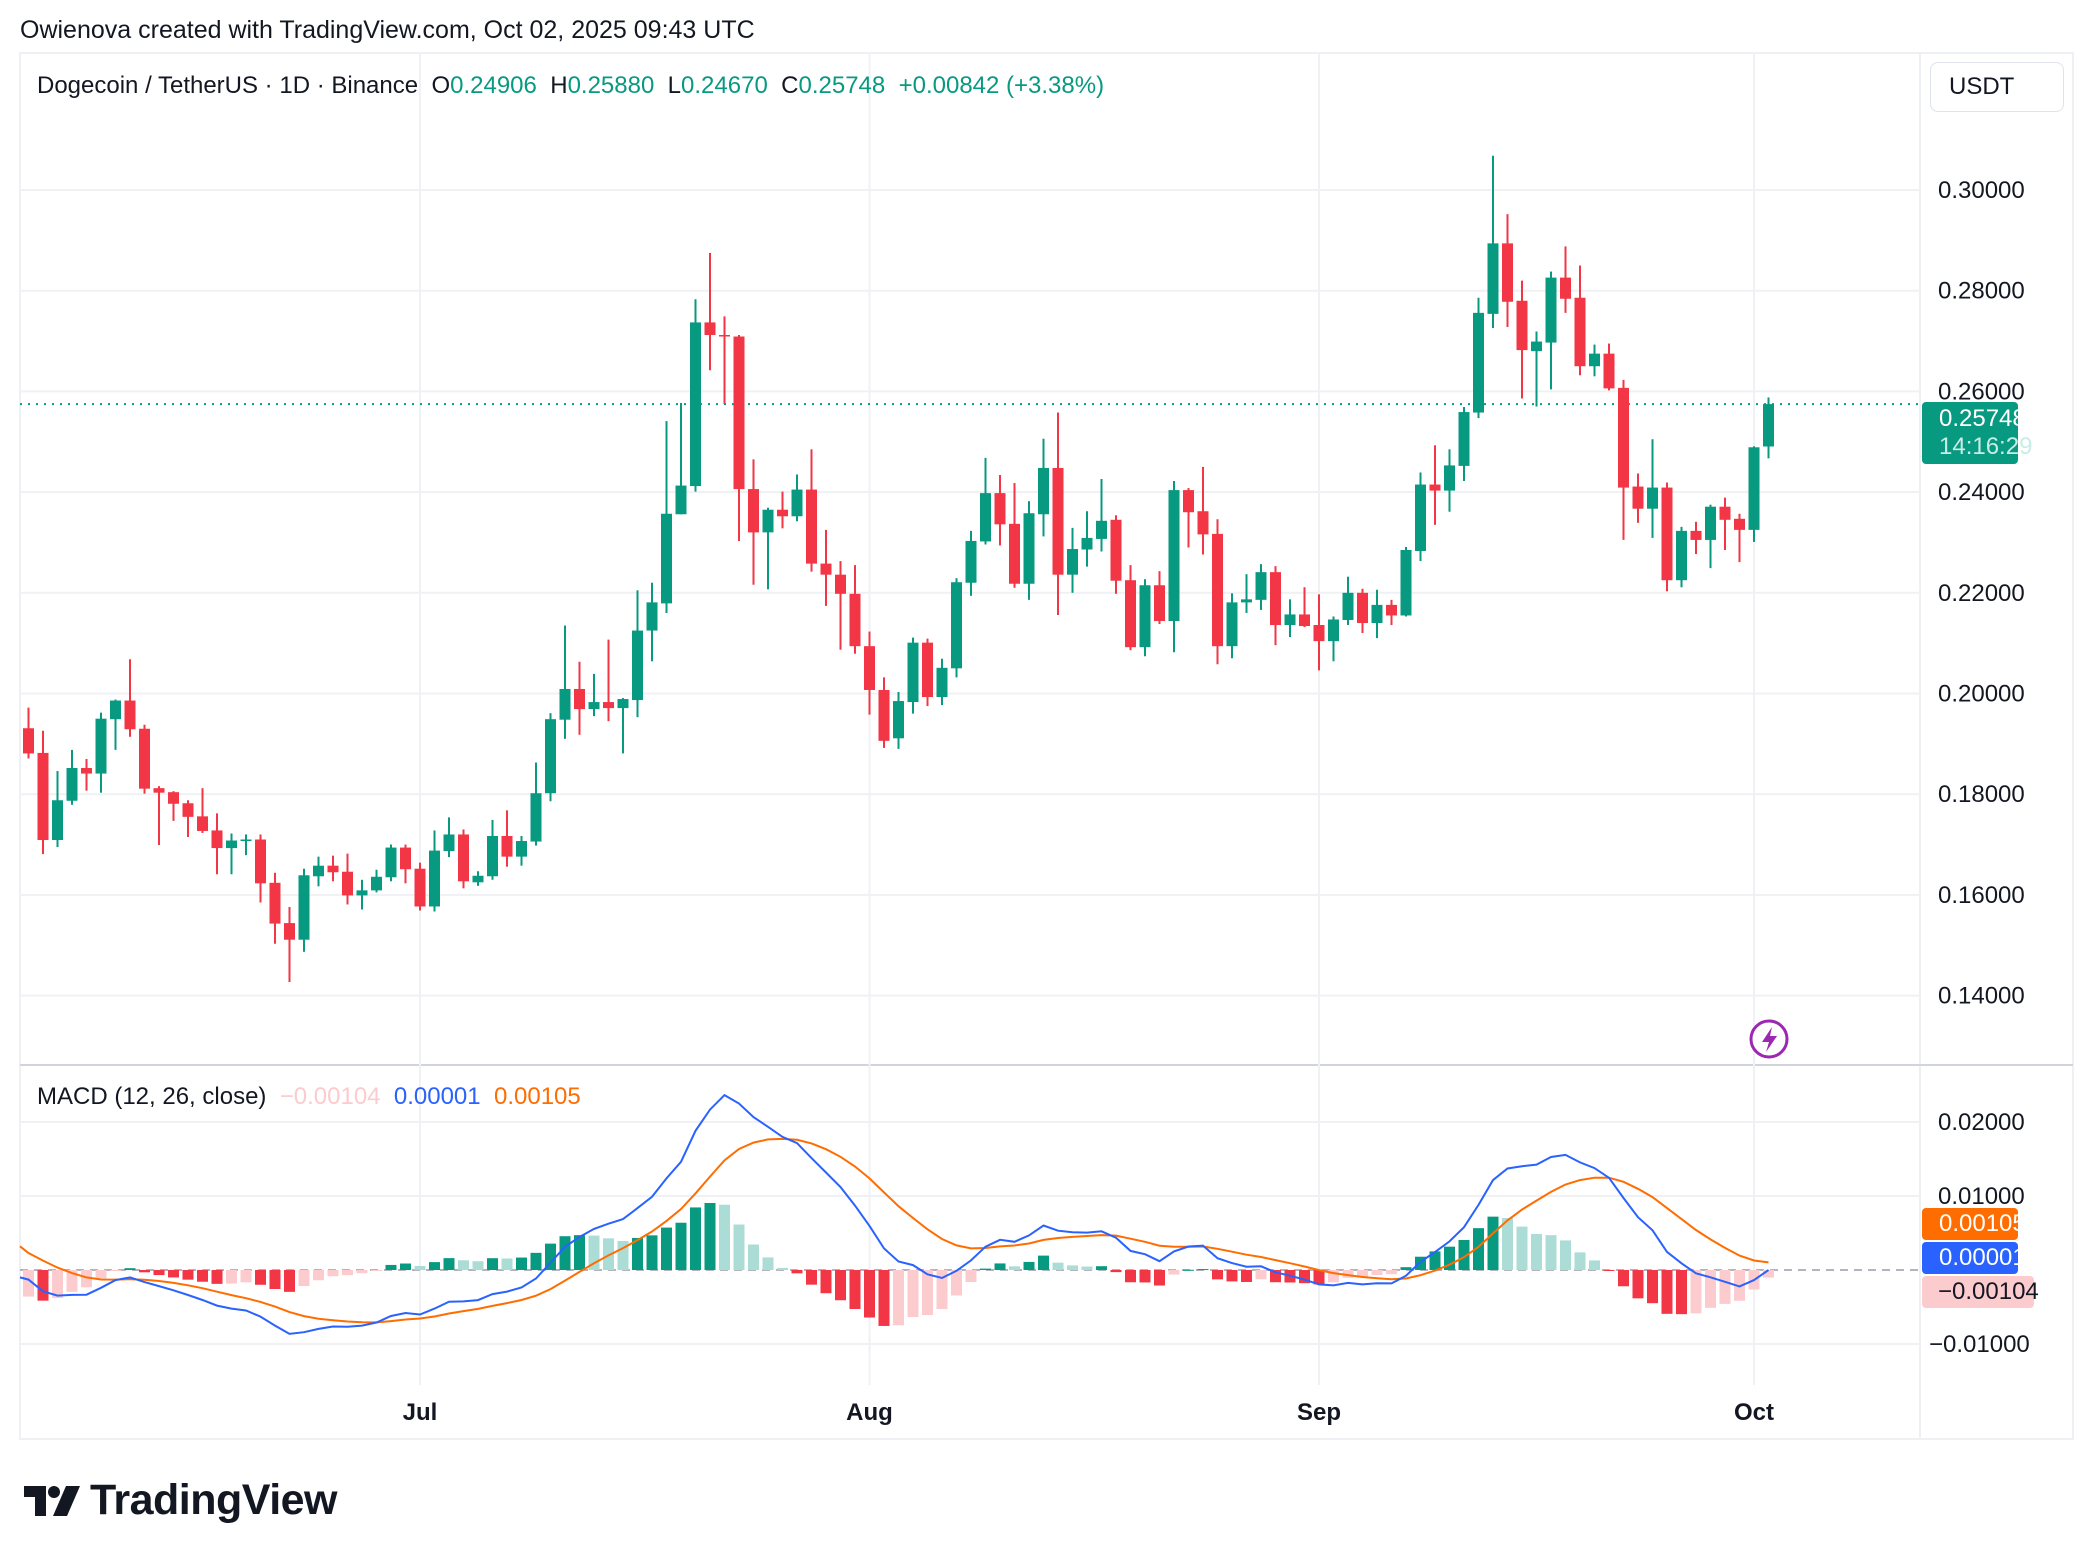 This screenshot has height=1552, width=2084. Describe the element at coordinates (1981, 794) in the screenshot. I see `price-tick-label: 0.18000` at that location.